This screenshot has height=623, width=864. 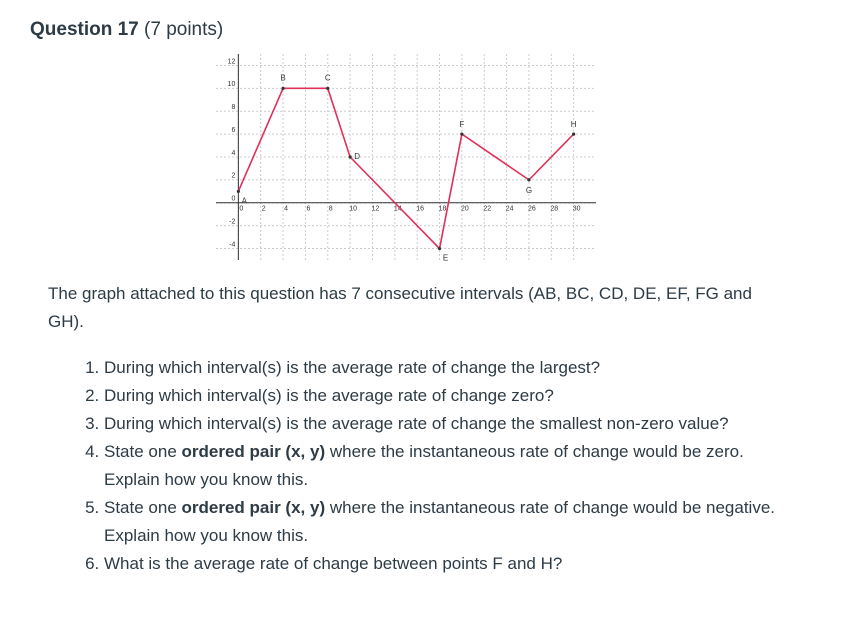 I want to click on y-tick-label: 2, so click(x=233, y=176).